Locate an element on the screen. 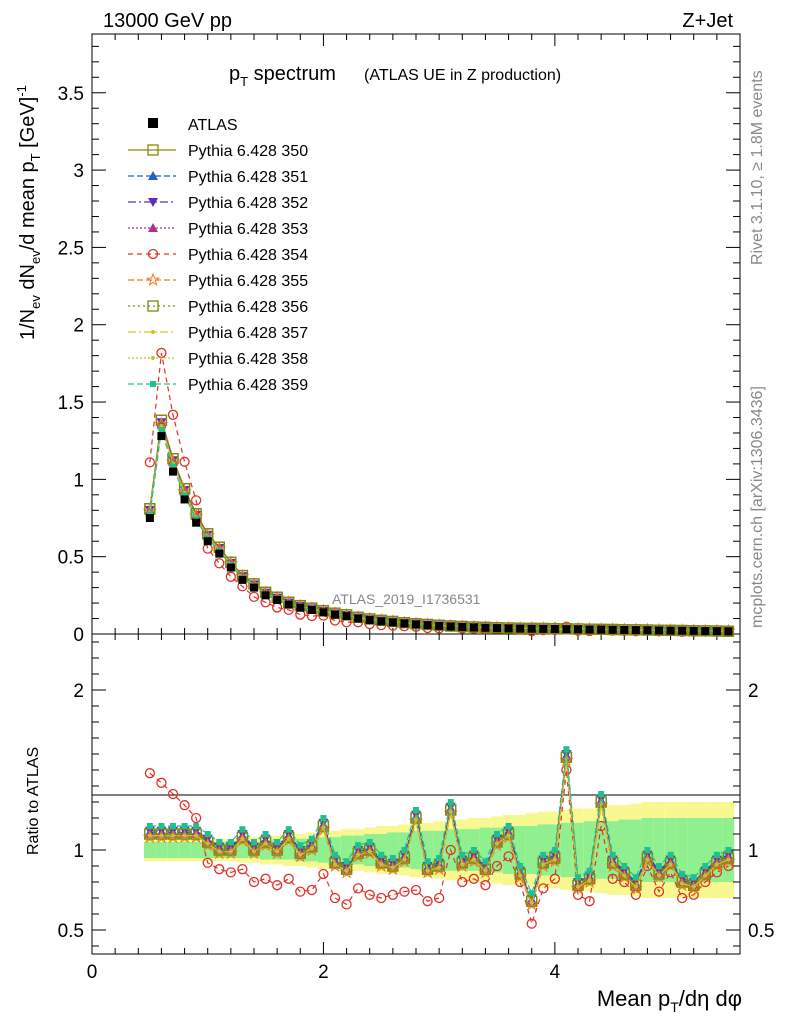  series-356-point is located at coordinates (404, 622).